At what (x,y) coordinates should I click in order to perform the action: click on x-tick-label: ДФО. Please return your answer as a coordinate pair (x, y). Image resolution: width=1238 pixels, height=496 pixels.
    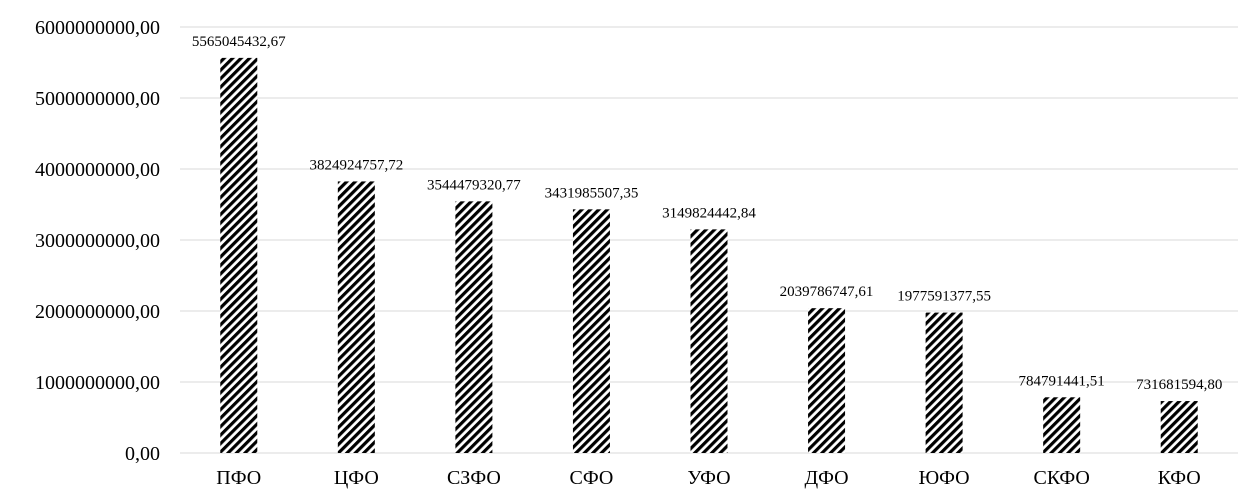
    Looking at the image, I should click on (826, 478).